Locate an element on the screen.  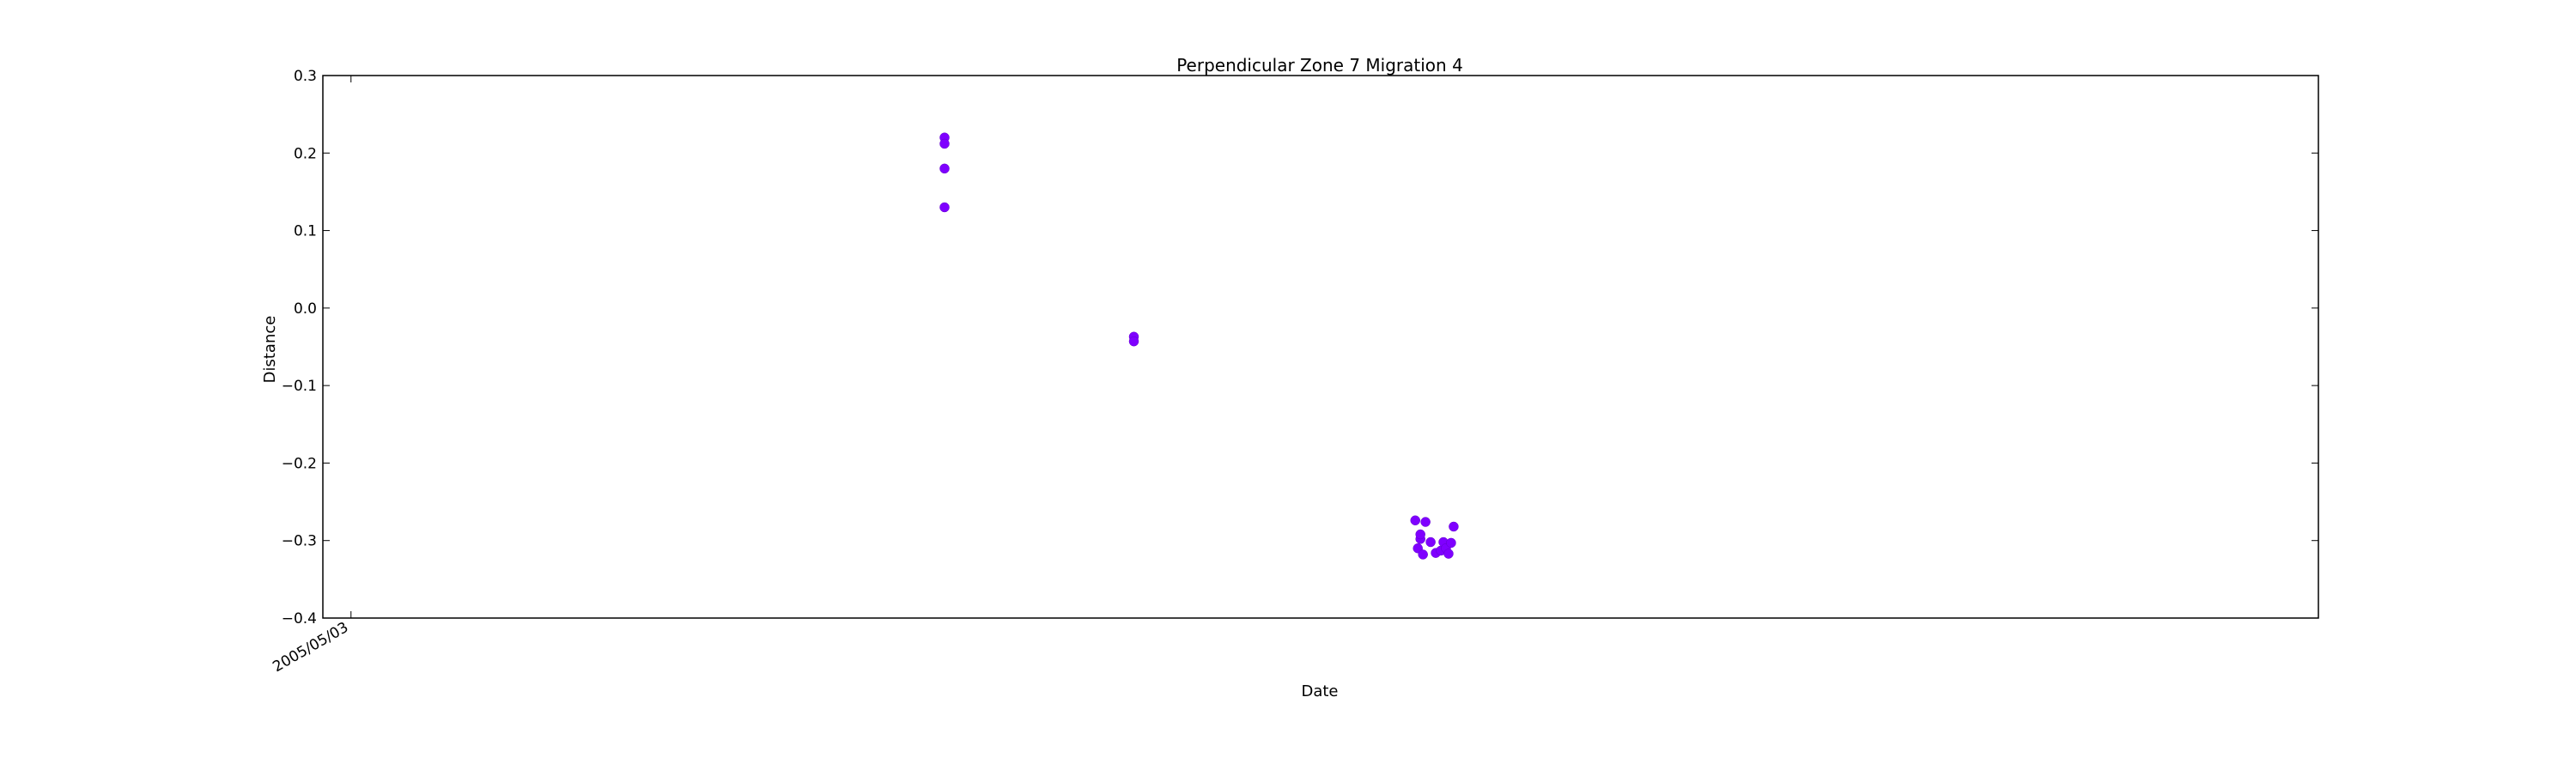
y-tick-label: 0.1 is located at coordinates (305, 231).